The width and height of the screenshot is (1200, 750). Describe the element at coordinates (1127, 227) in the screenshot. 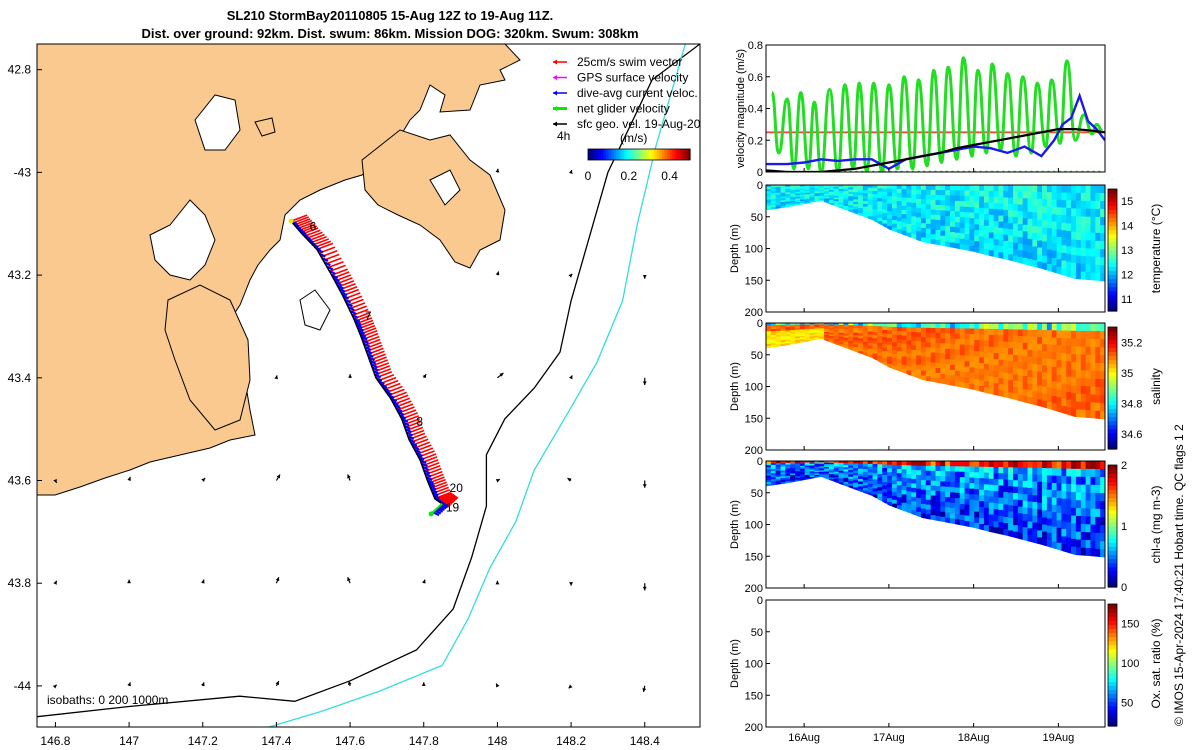

I see `temperature-colorbar-tick-label: 14` at that location.